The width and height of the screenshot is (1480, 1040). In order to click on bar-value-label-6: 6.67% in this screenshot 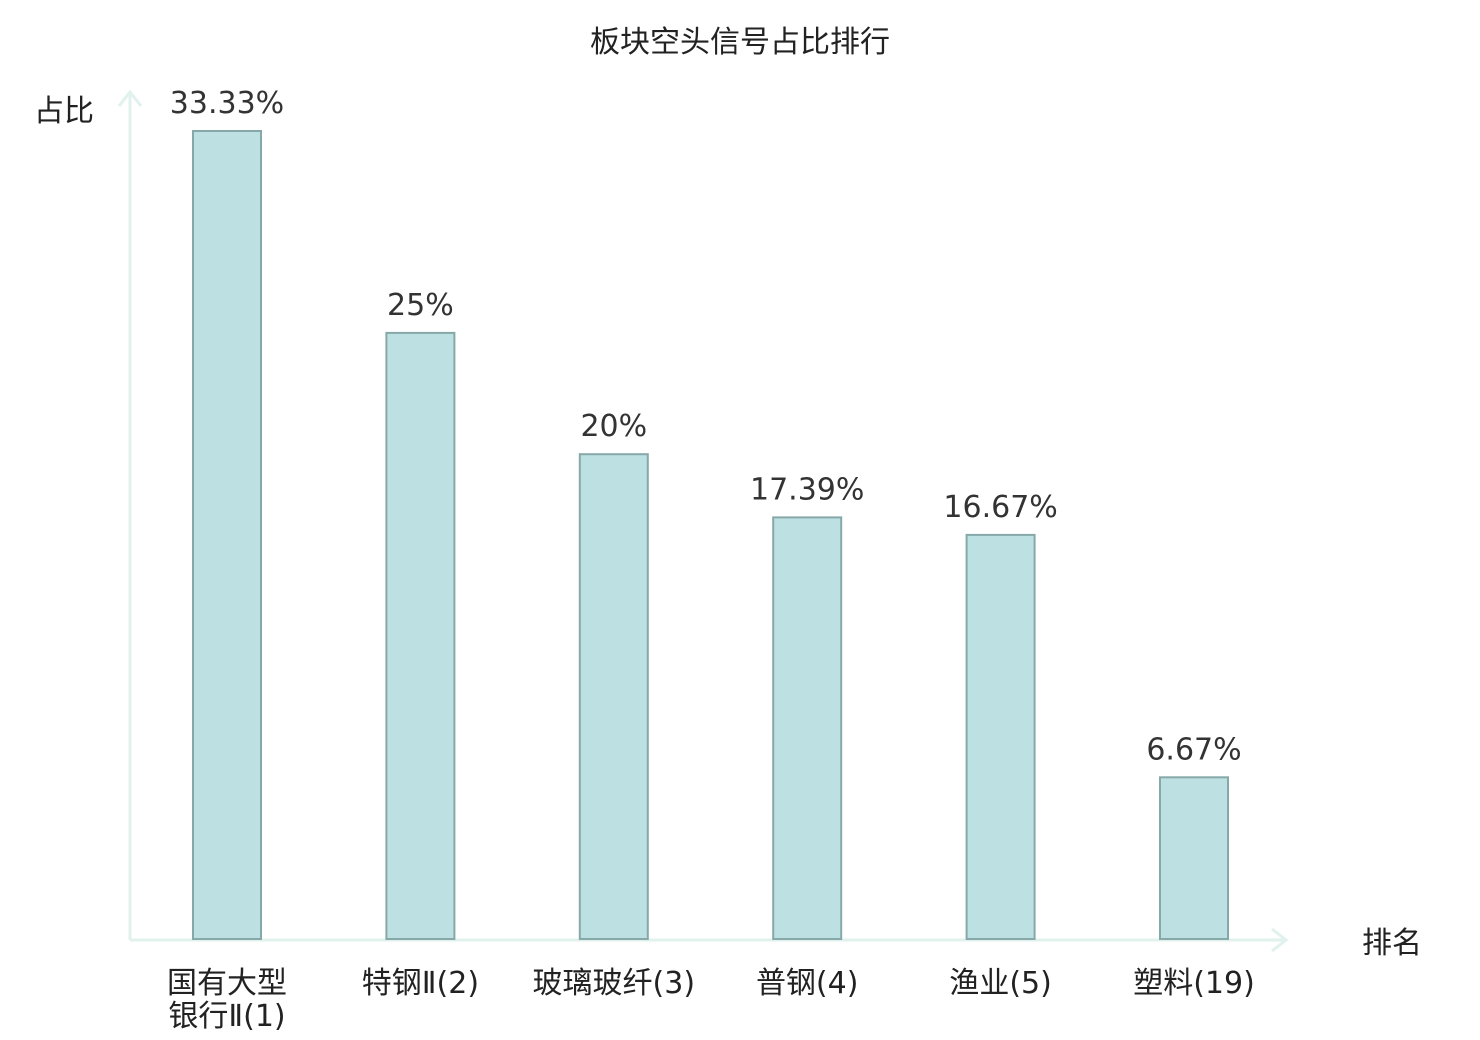, I will do `click(1193, 749)`.